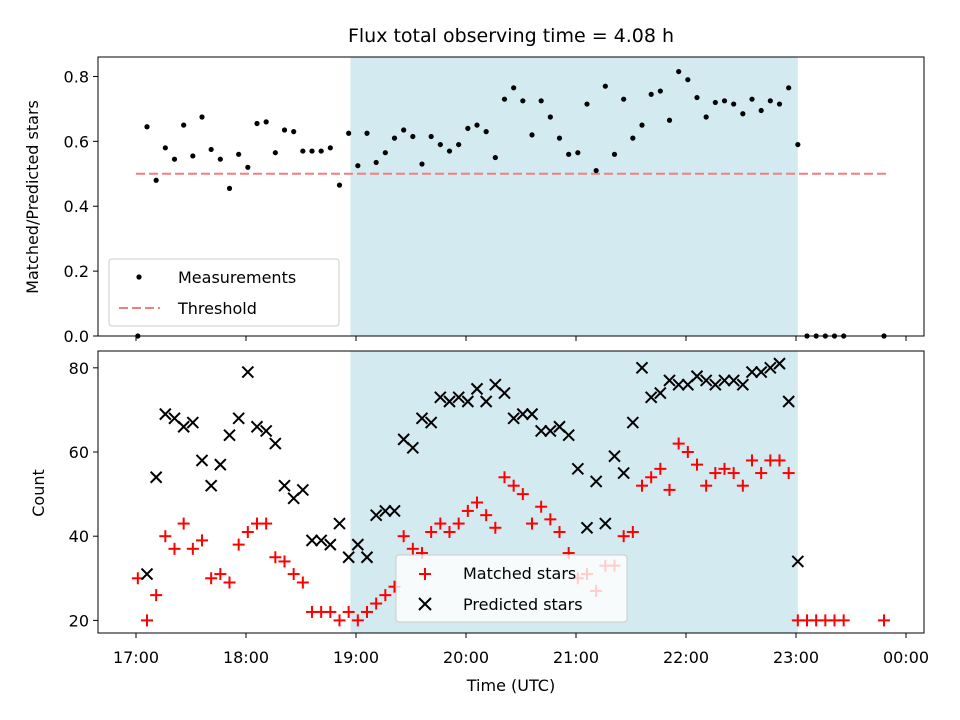 This screenshot has height=720, width=960. Describe the element at coordinates (224, 292) in the screenshot. I see `top-legend-box` at that location.